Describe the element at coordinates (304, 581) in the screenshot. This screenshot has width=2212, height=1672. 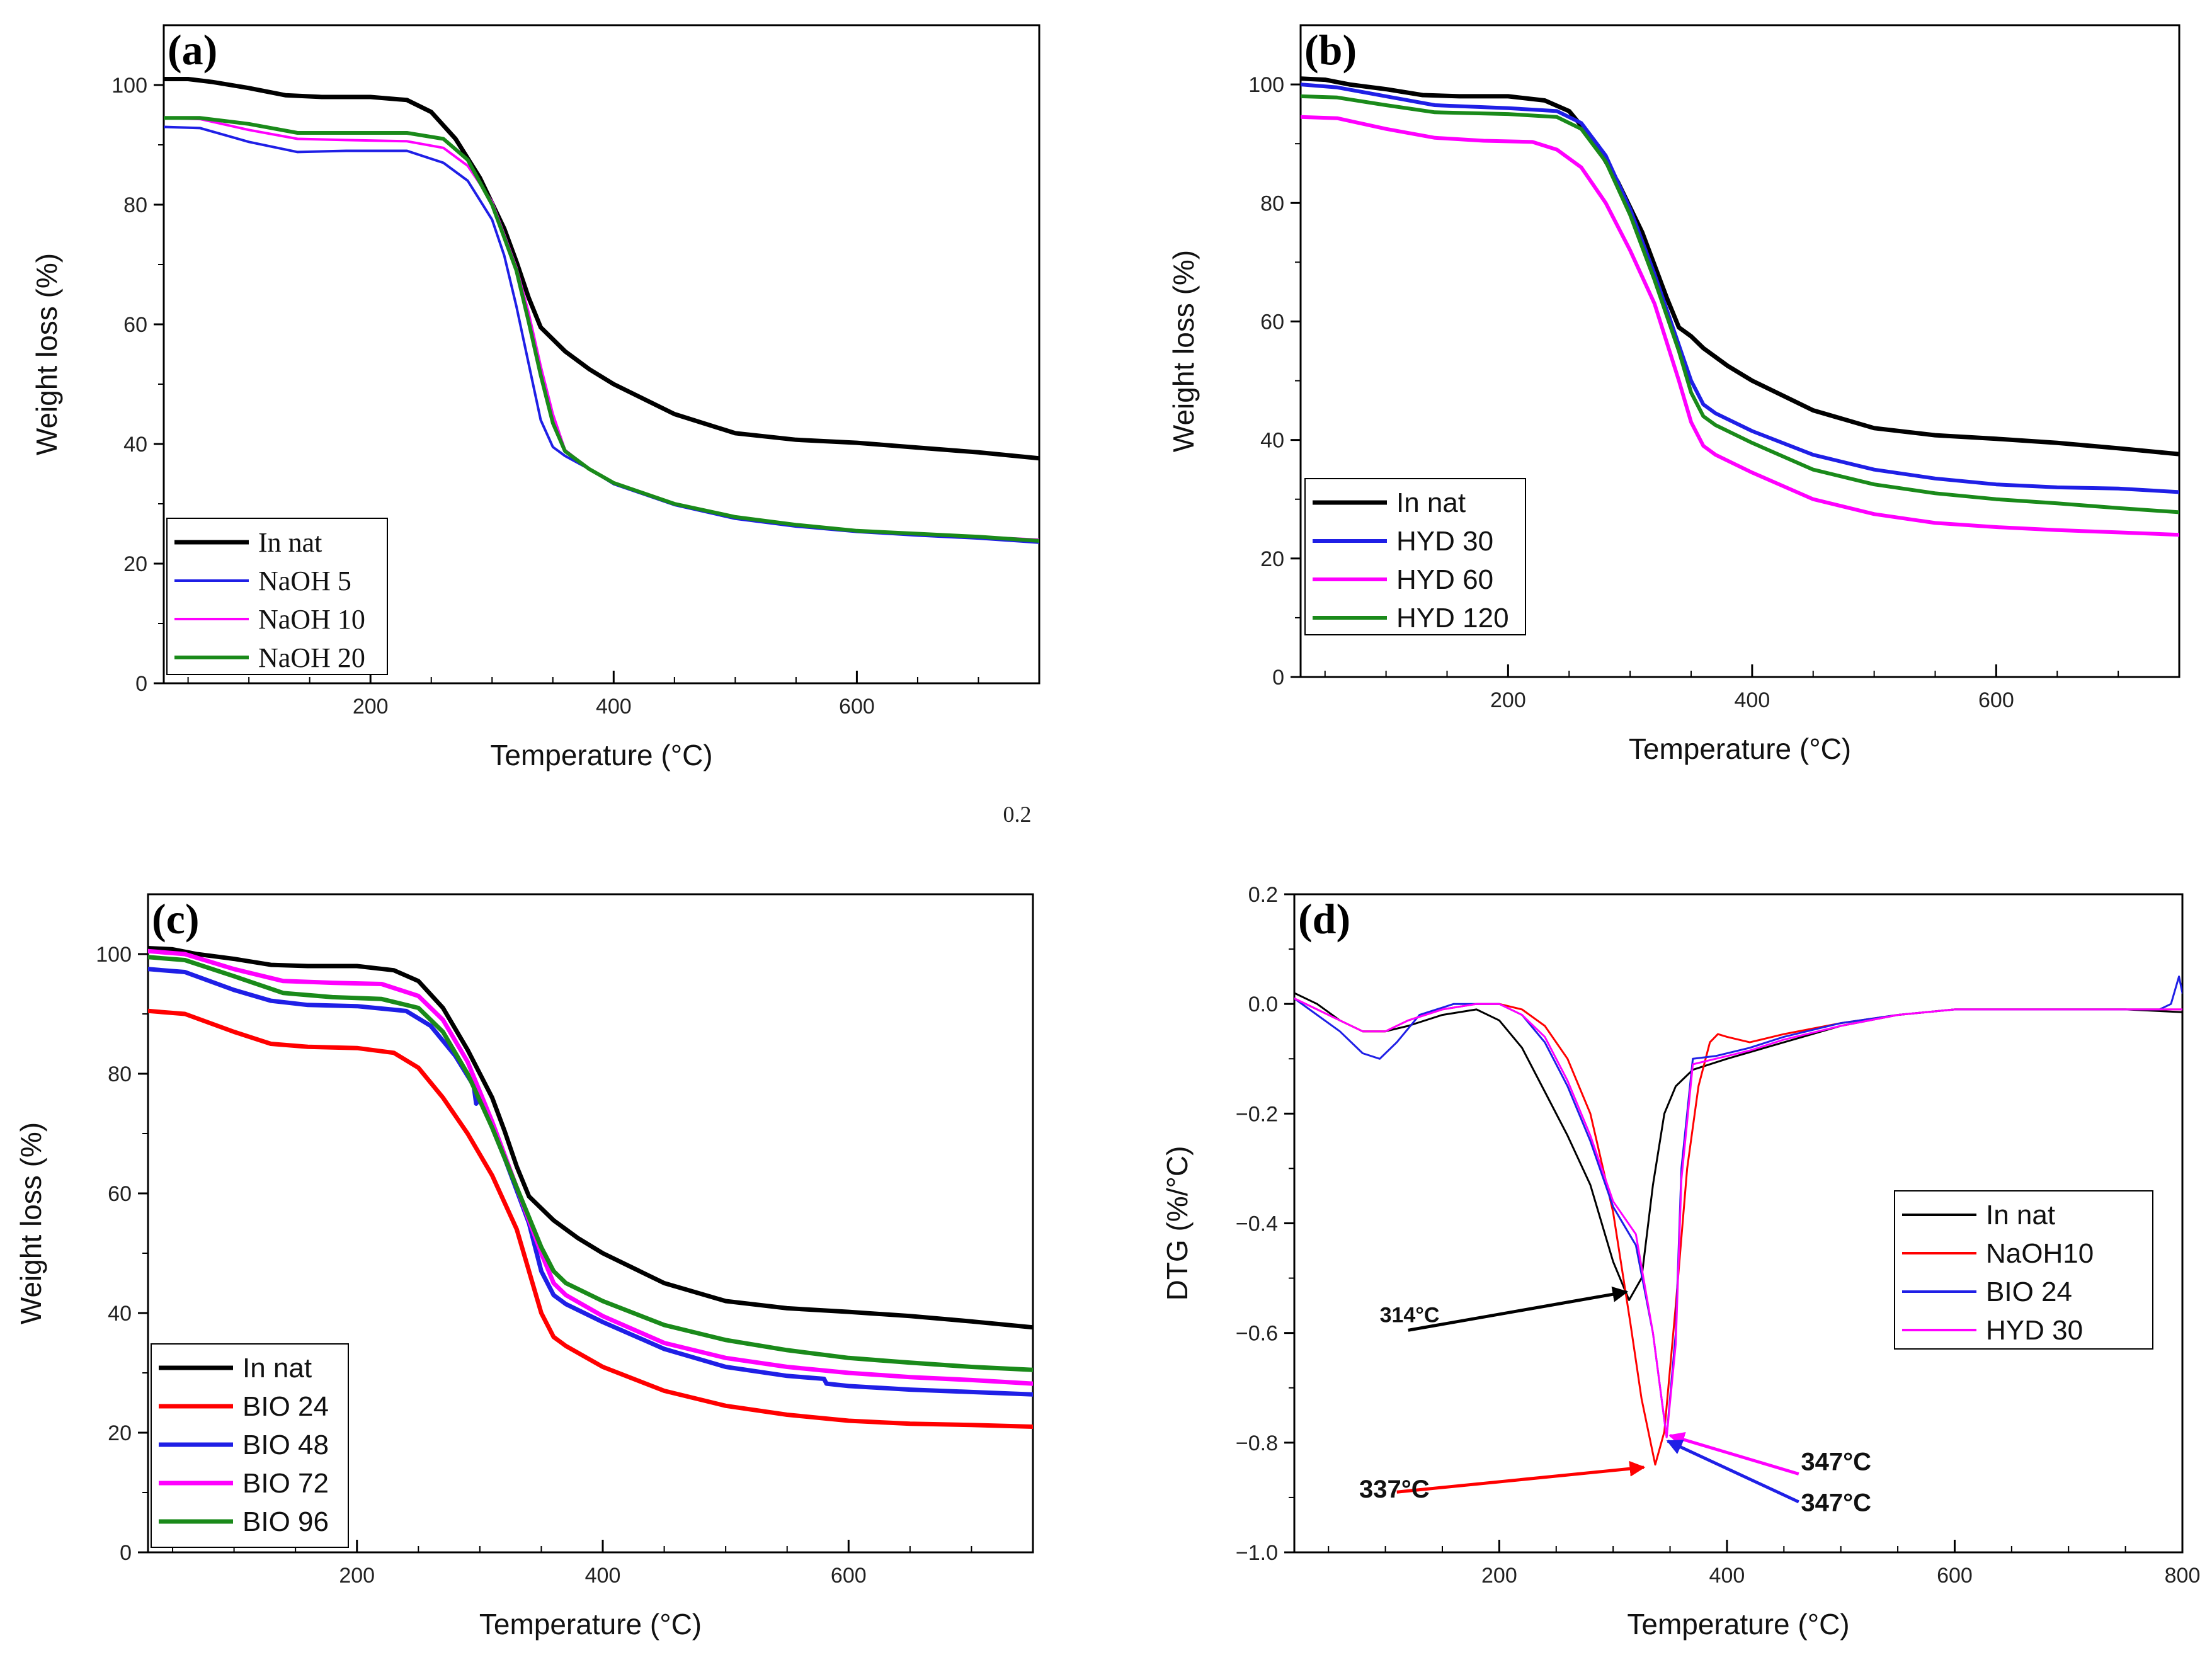
I see `legend-entry: NaOH 5` at that location.